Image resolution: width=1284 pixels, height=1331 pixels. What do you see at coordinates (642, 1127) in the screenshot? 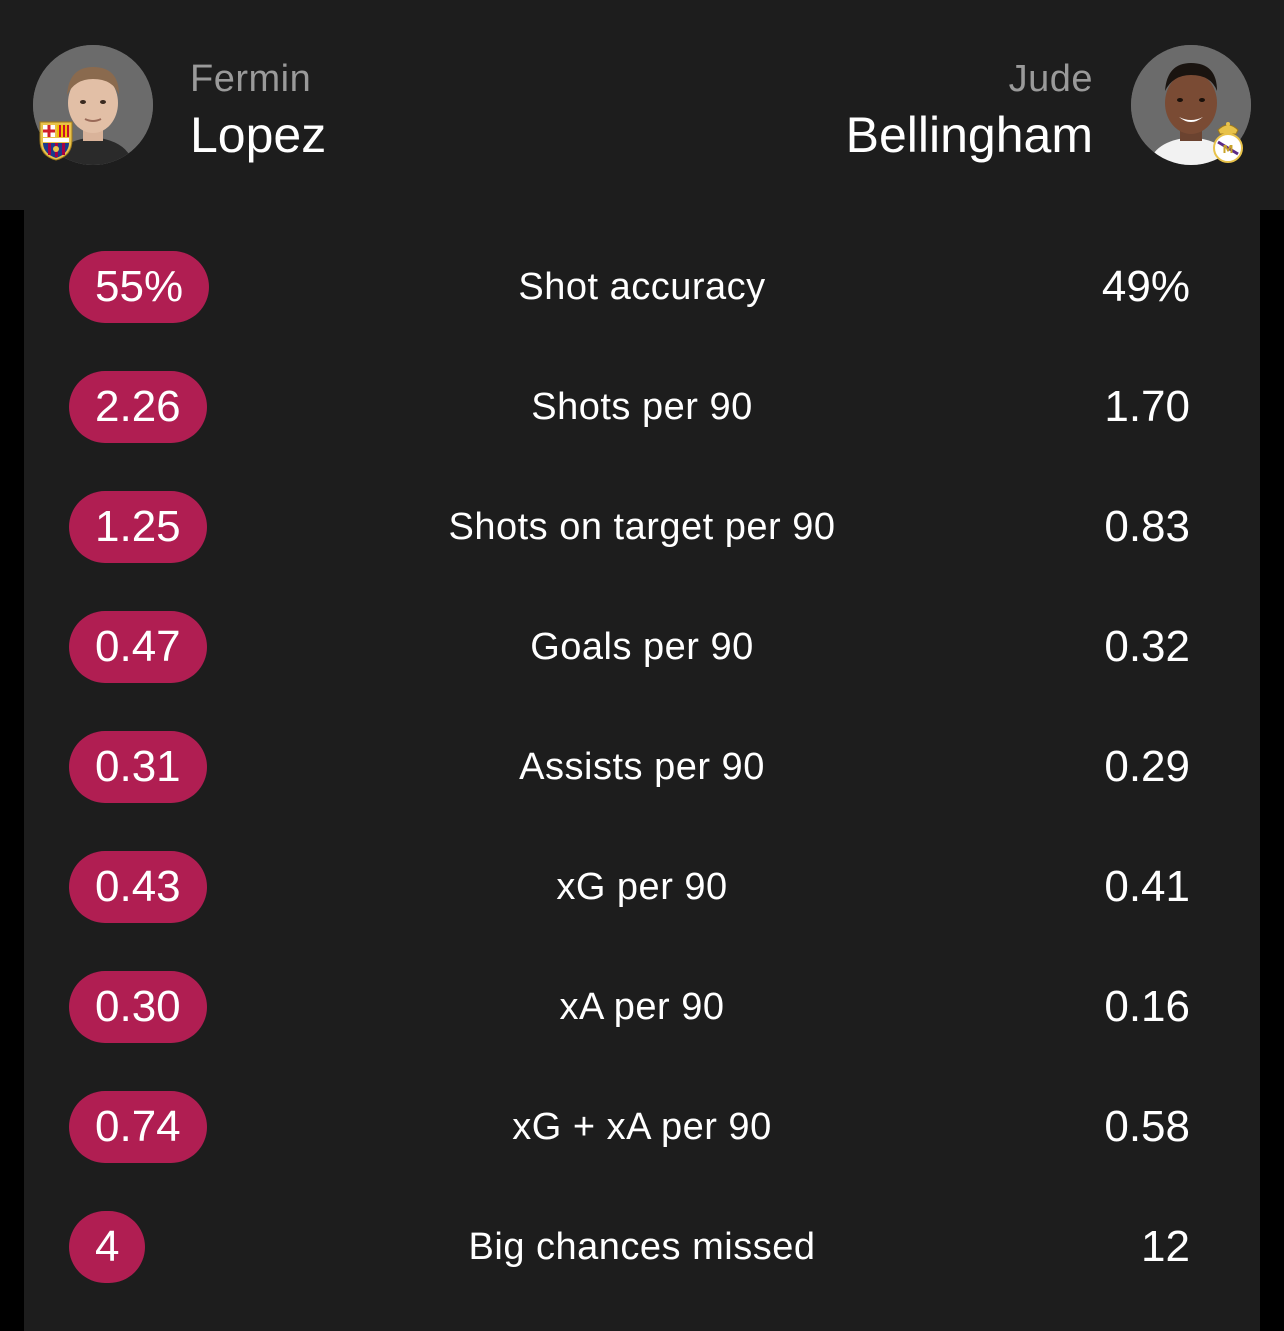
I see `stat-label: xG + xA per 90` at bounding box center [642, 1127].